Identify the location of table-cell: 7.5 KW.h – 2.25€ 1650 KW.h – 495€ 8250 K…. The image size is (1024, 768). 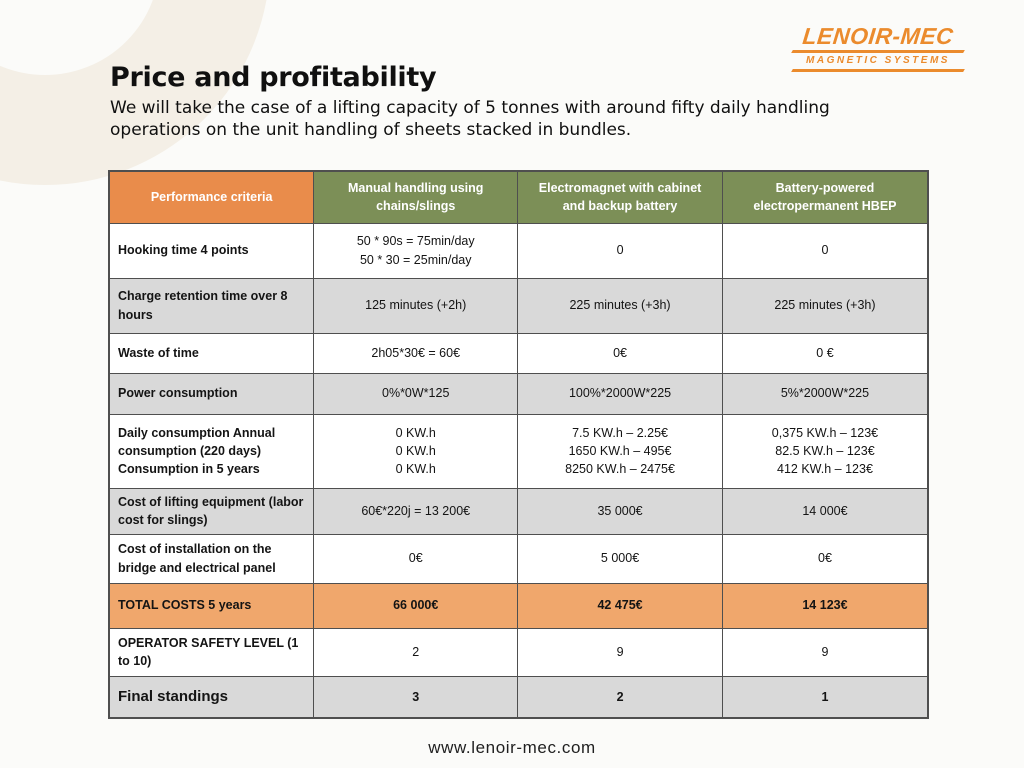
(620, 451).